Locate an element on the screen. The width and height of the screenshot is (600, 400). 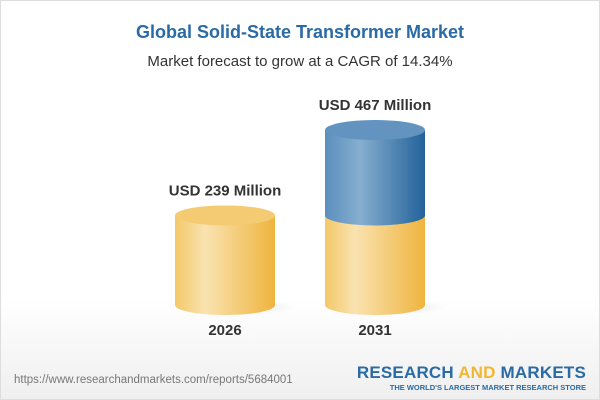
bar-growth-segment is located at coordinates (375, 178).